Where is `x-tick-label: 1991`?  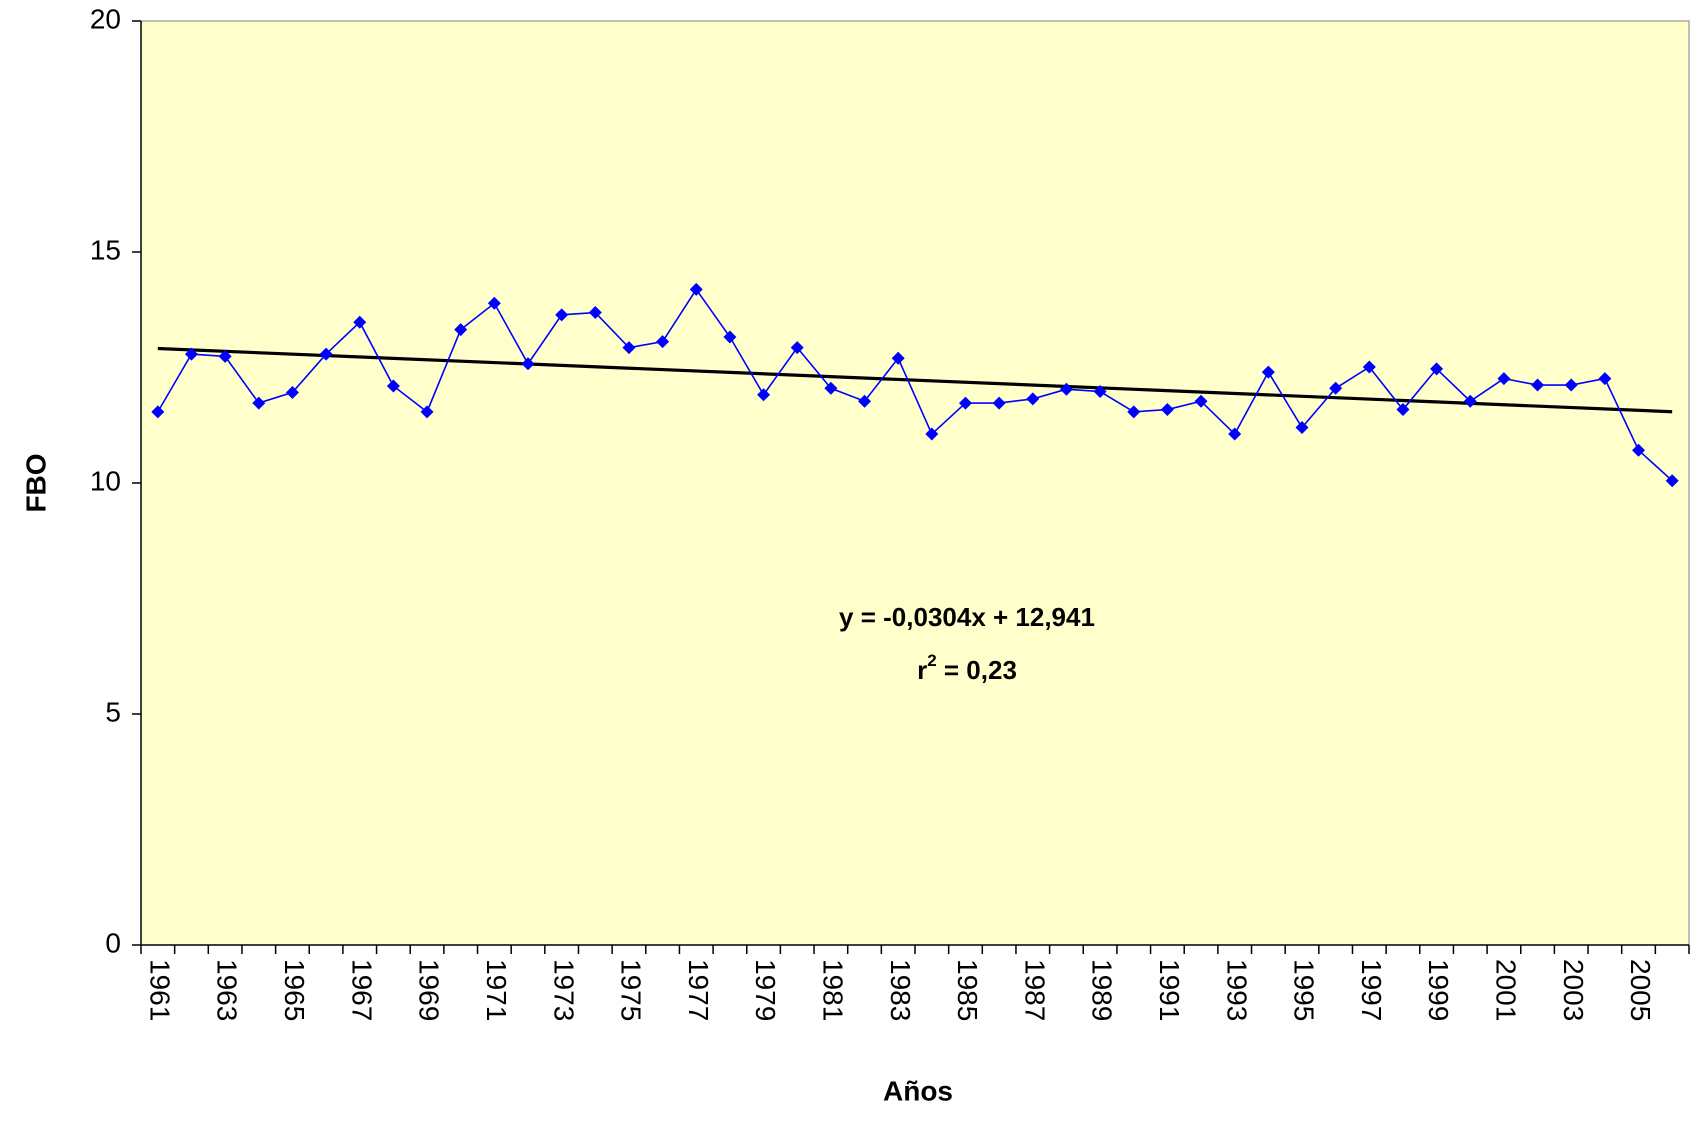 x-tick-label: 1991 is located at coordinates (1169, 990).